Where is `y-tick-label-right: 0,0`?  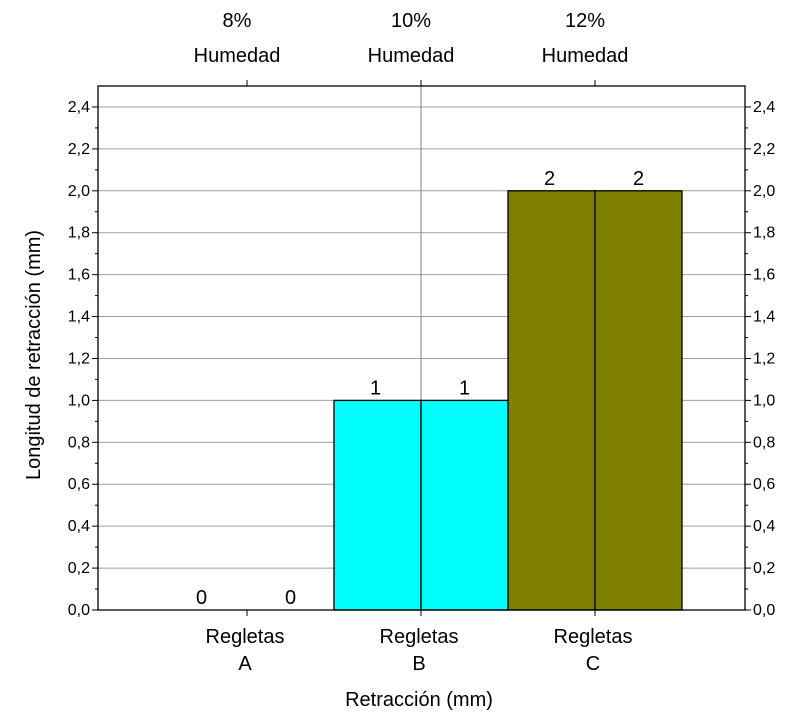 y-tick-label-right: 0,0 is located at coordinates (764, 610).